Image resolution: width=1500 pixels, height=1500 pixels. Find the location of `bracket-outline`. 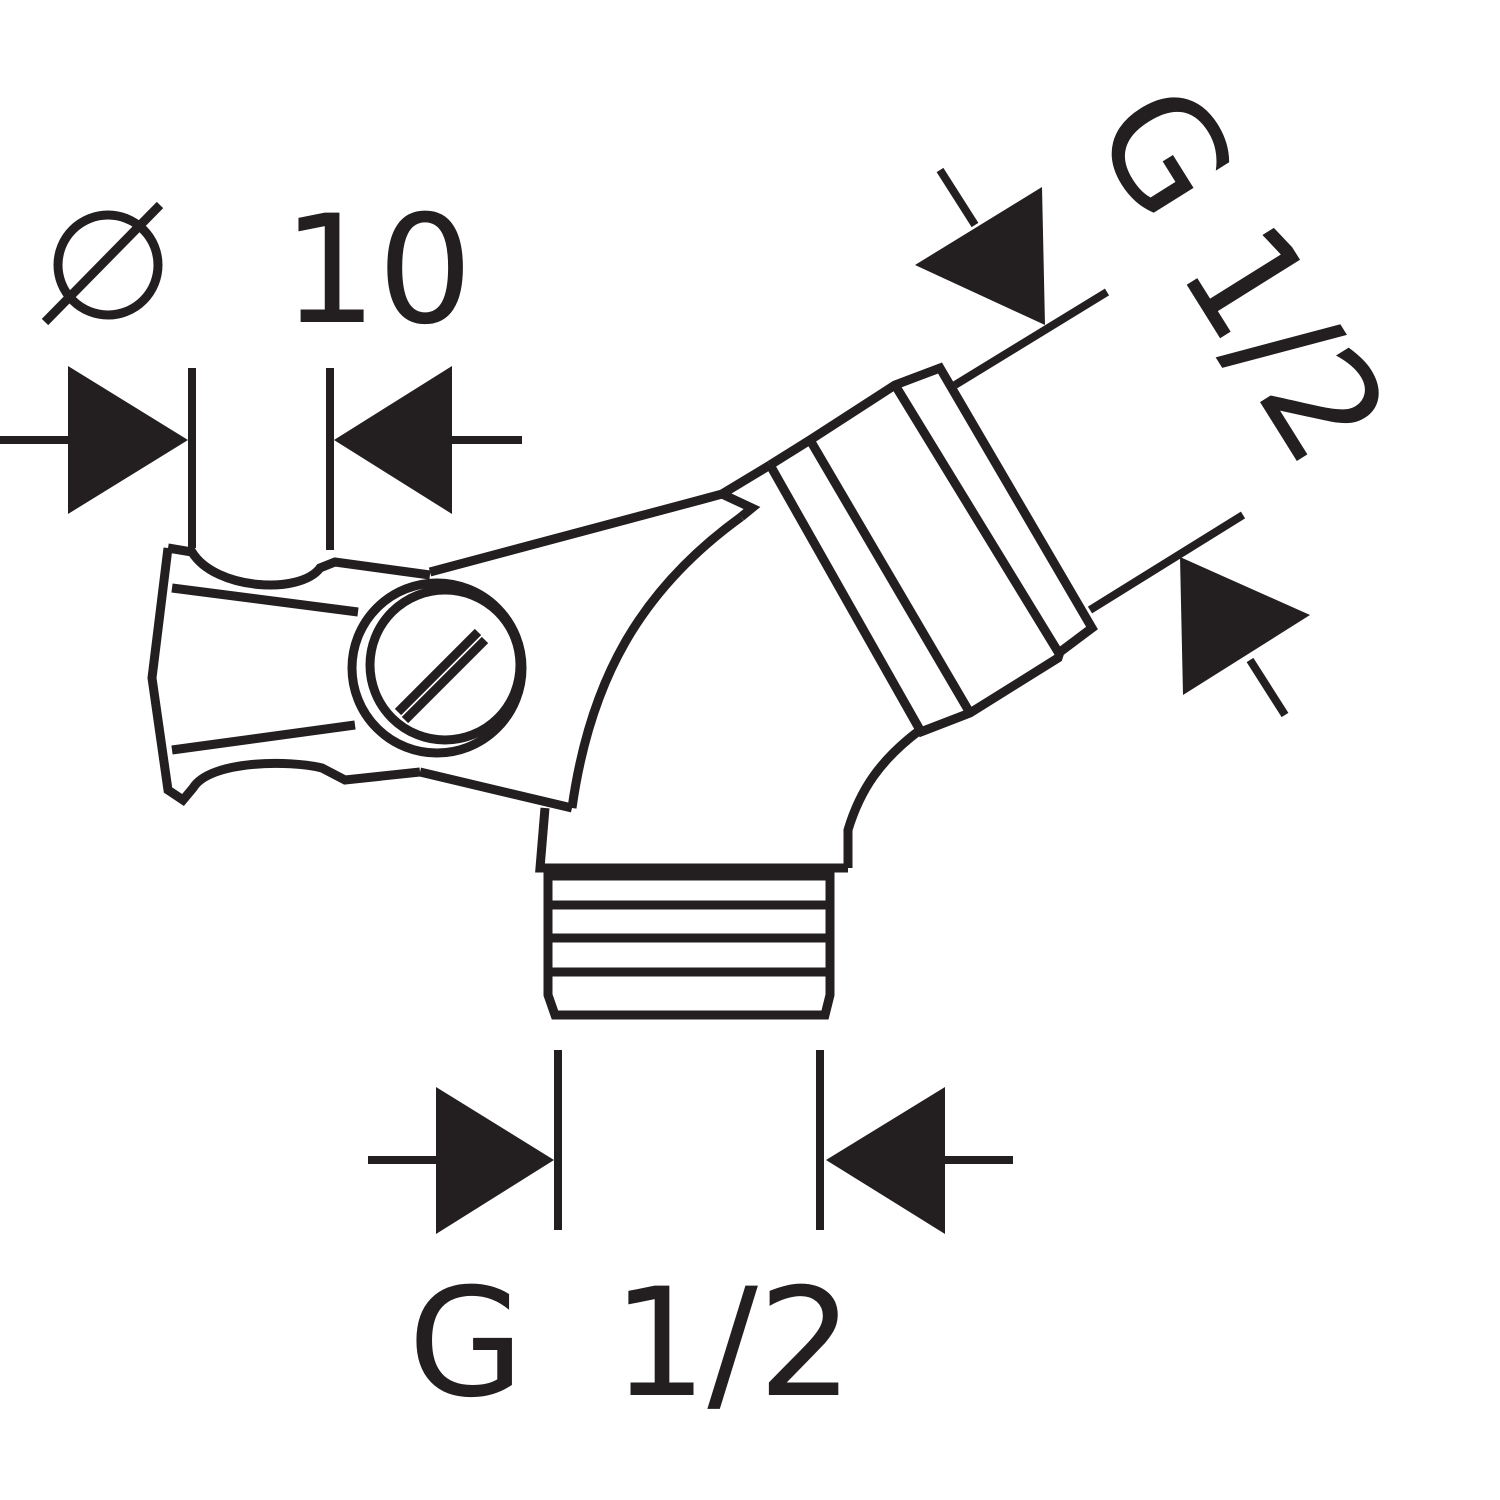

bracket-outline is located at coordinates (289, 674).